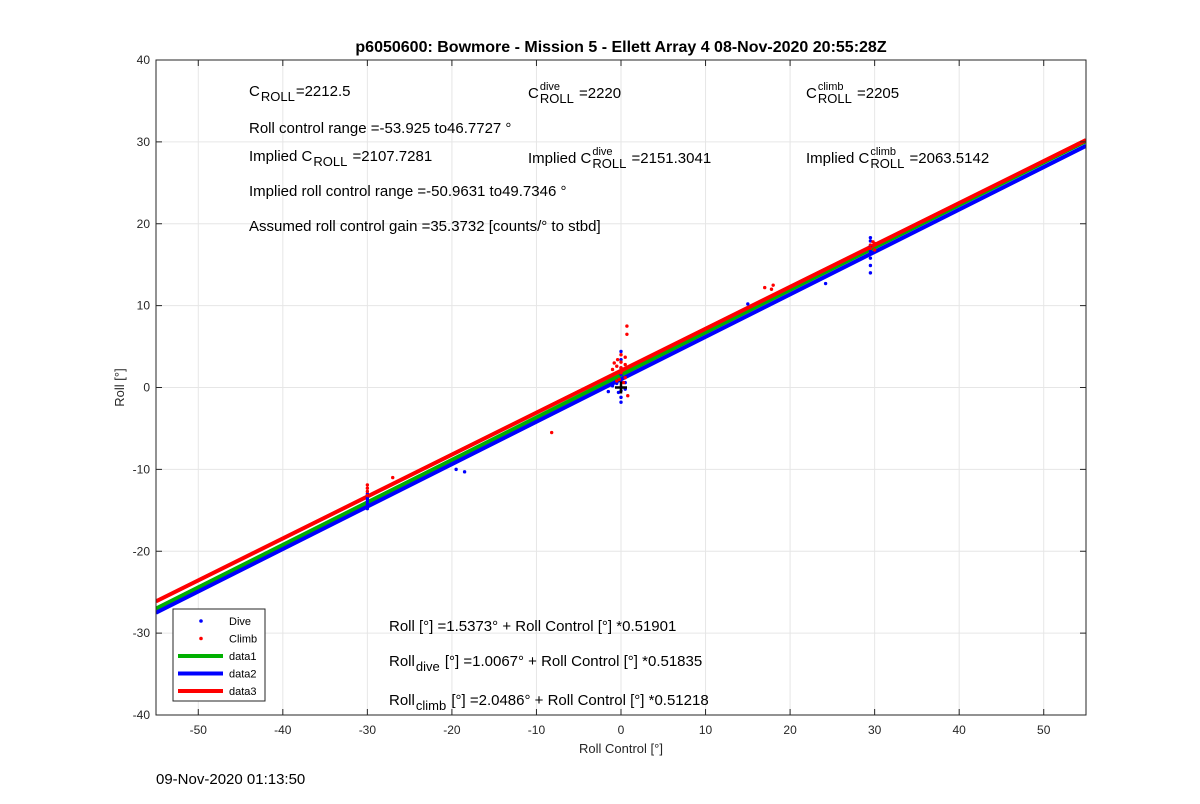 This screenshot has height=804, width=1200. I want to click on legend-swatch-dive, so click(201, 621).